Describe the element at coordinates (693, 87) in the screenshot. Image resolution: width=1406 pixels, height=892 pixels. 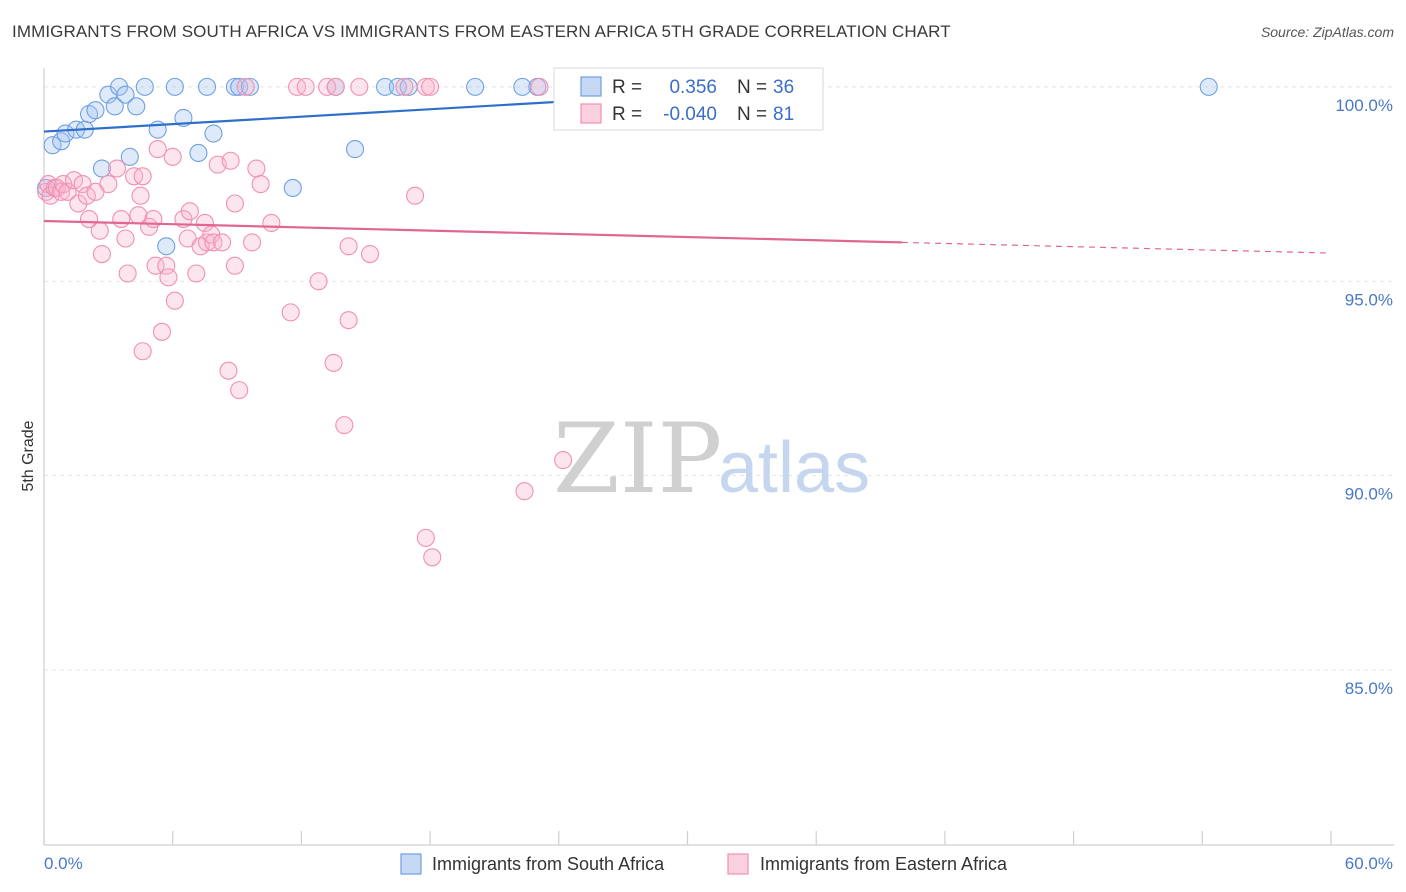
I see `legend-r-value-south-africa: 0.356` at that location.